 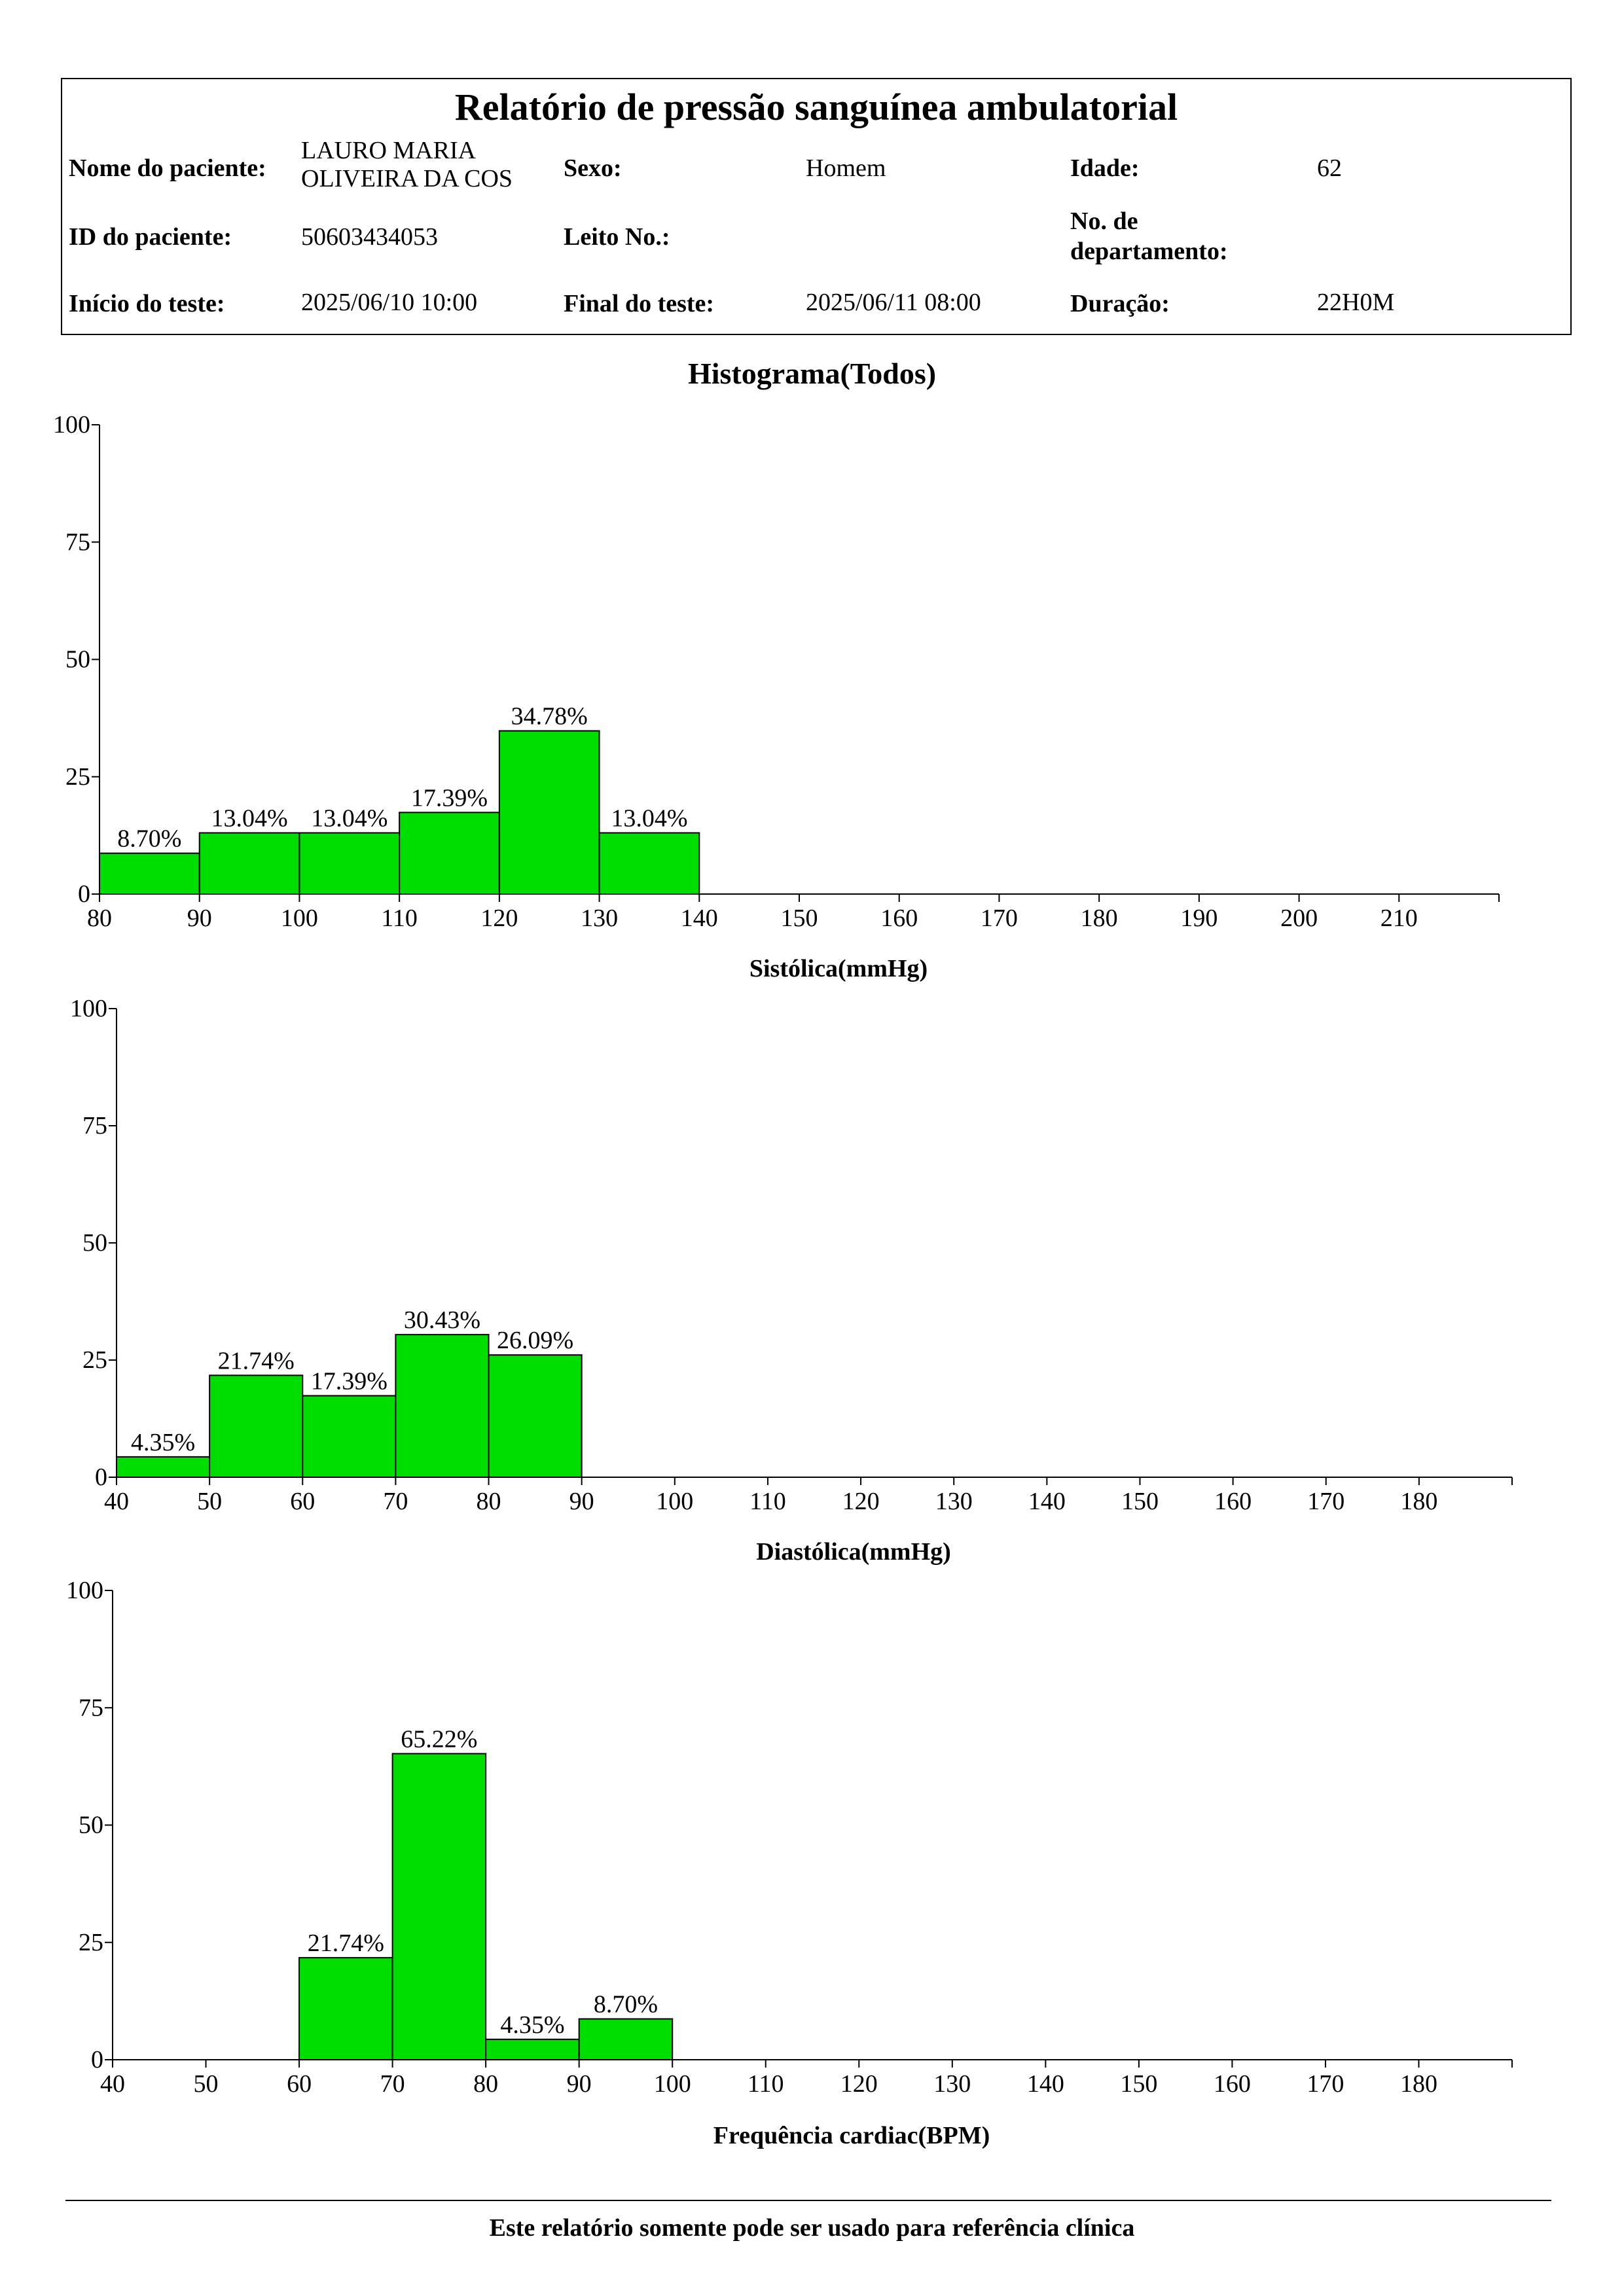 What do you see at coordinates (150, 237) in the screenshot?
I see `patient-id-label: ID do paciente:` at bounding box center [150, 237].